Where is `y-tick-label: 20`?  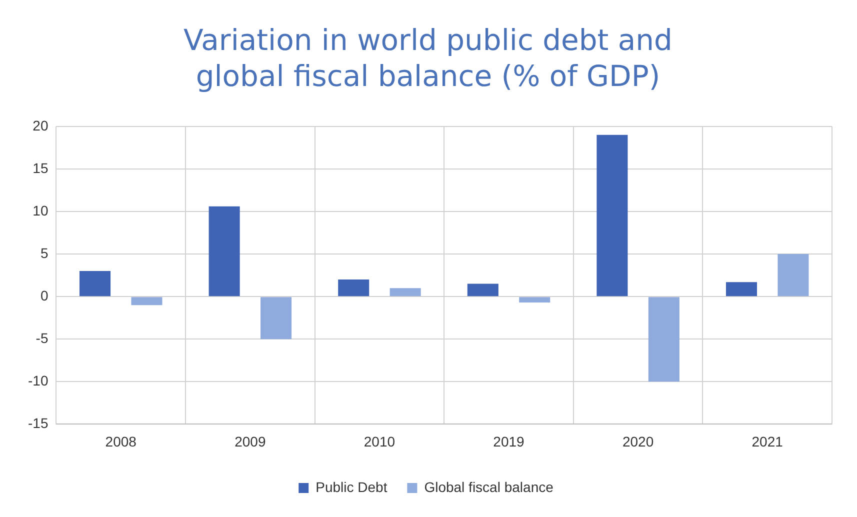
y-tick-label: 20 is located at coordinates (40, 125).